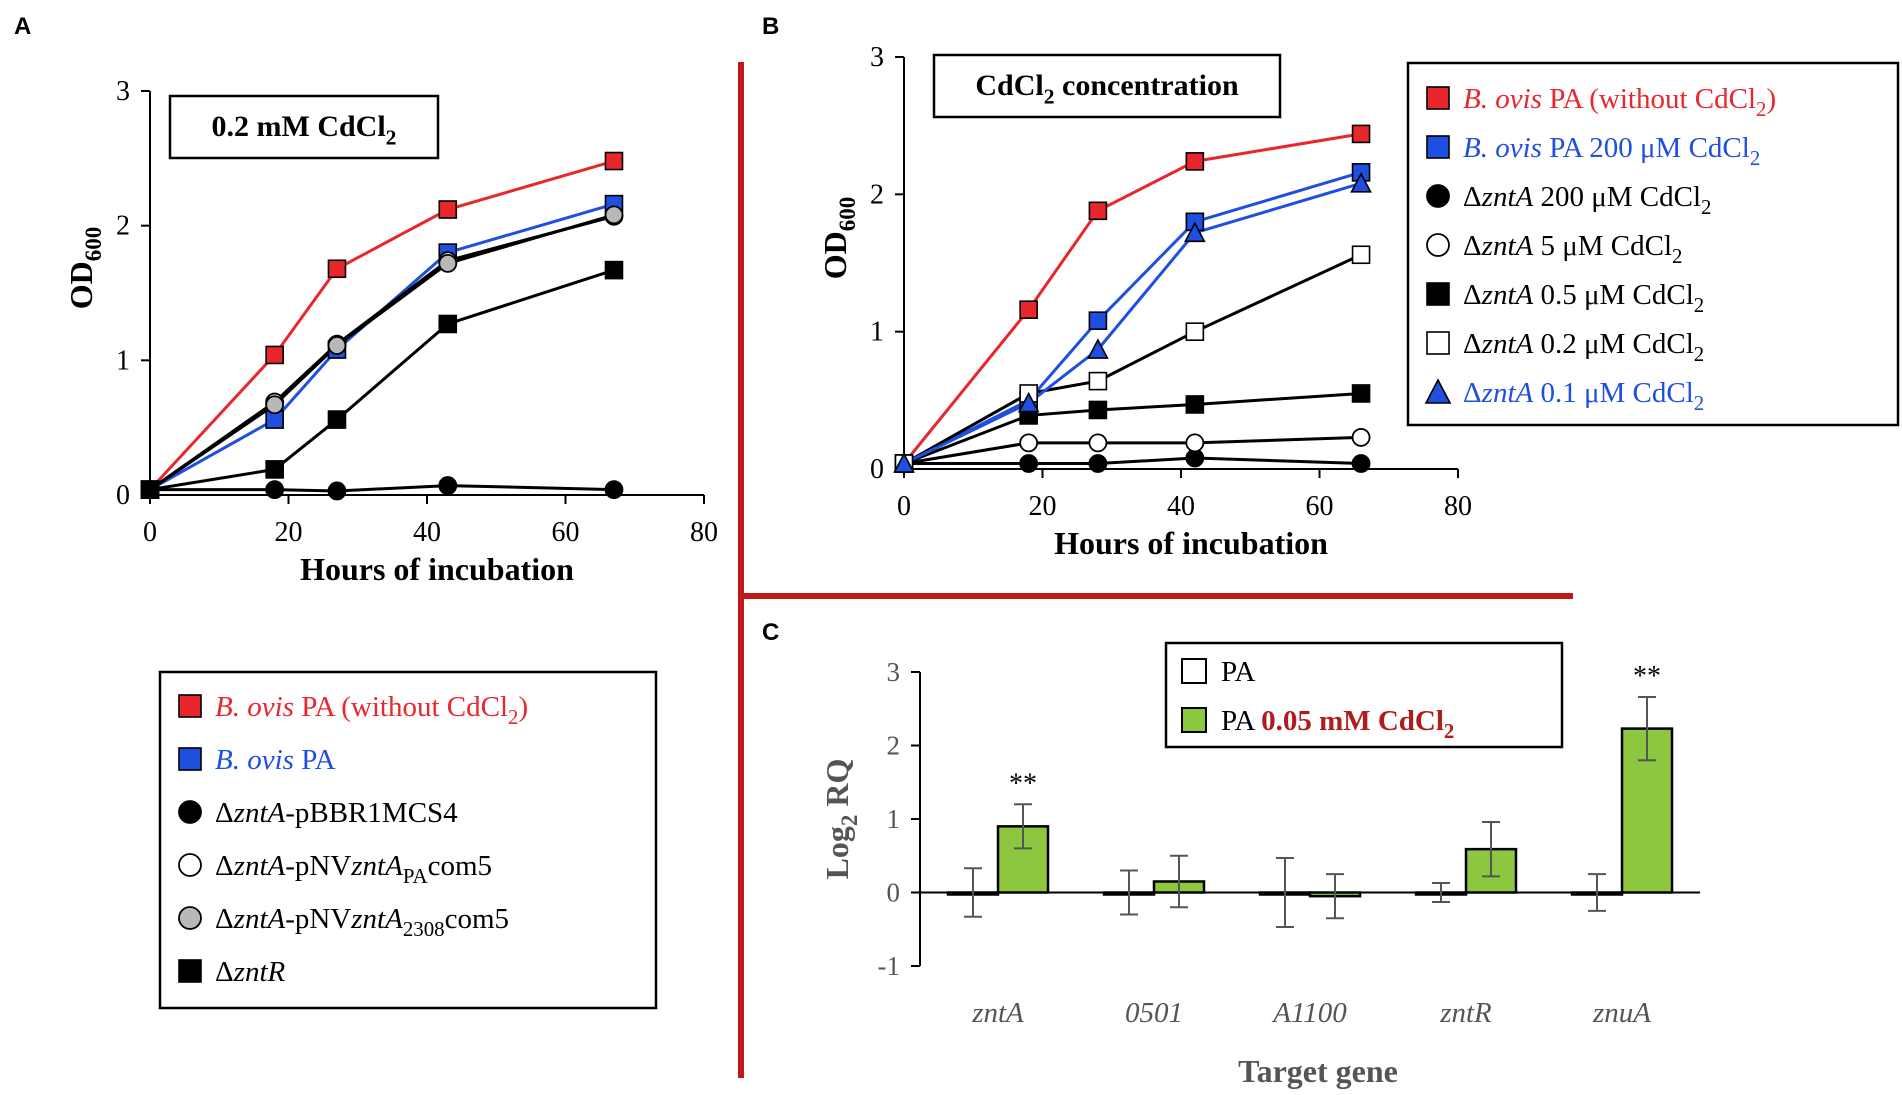 This screenshot has height=1095, width=1902. I want to click on text-run: ), so click(1771, 99).